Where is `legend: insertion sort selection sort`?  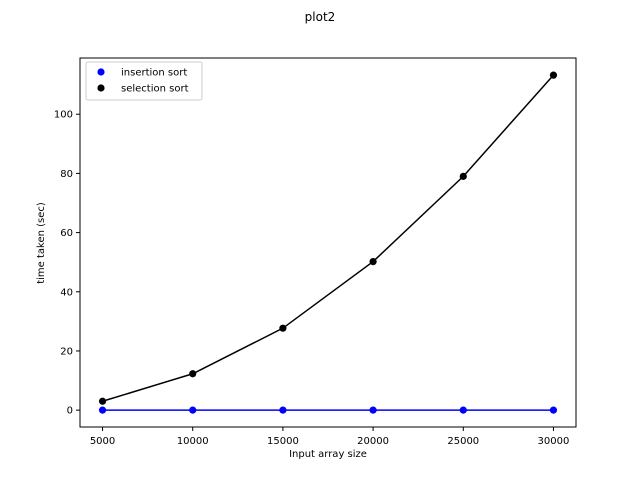 legend: insertion sort selection sort is located at coordinates (144, 81).